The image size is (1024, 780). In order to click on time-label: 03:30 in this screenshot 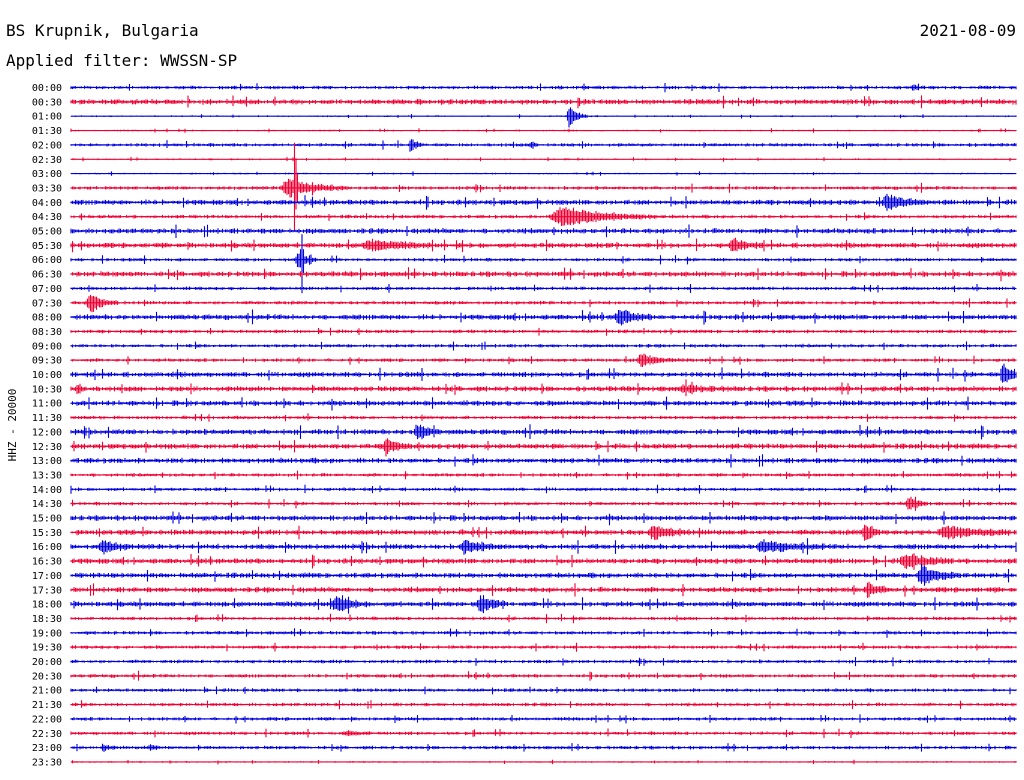, I will do `click(47, 188)`.